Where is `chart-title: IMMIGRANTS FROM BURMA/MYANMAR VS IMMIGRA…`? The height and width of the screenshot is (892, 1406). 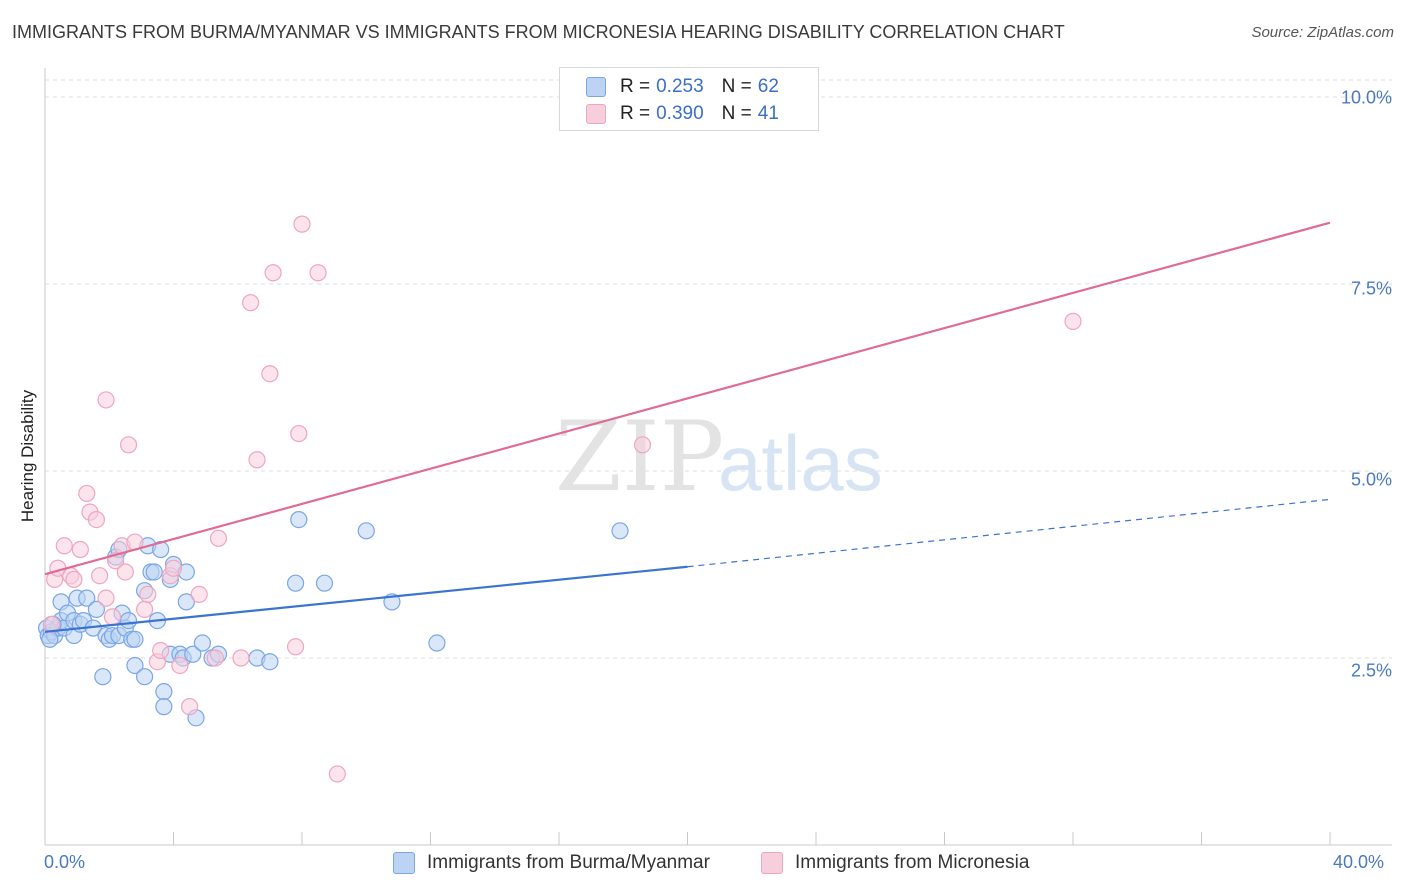
chart-title: IMMIGRANTS FROM BURMA/MYANMAR VS IMMIGRA… is located at coordinates (538, 32).